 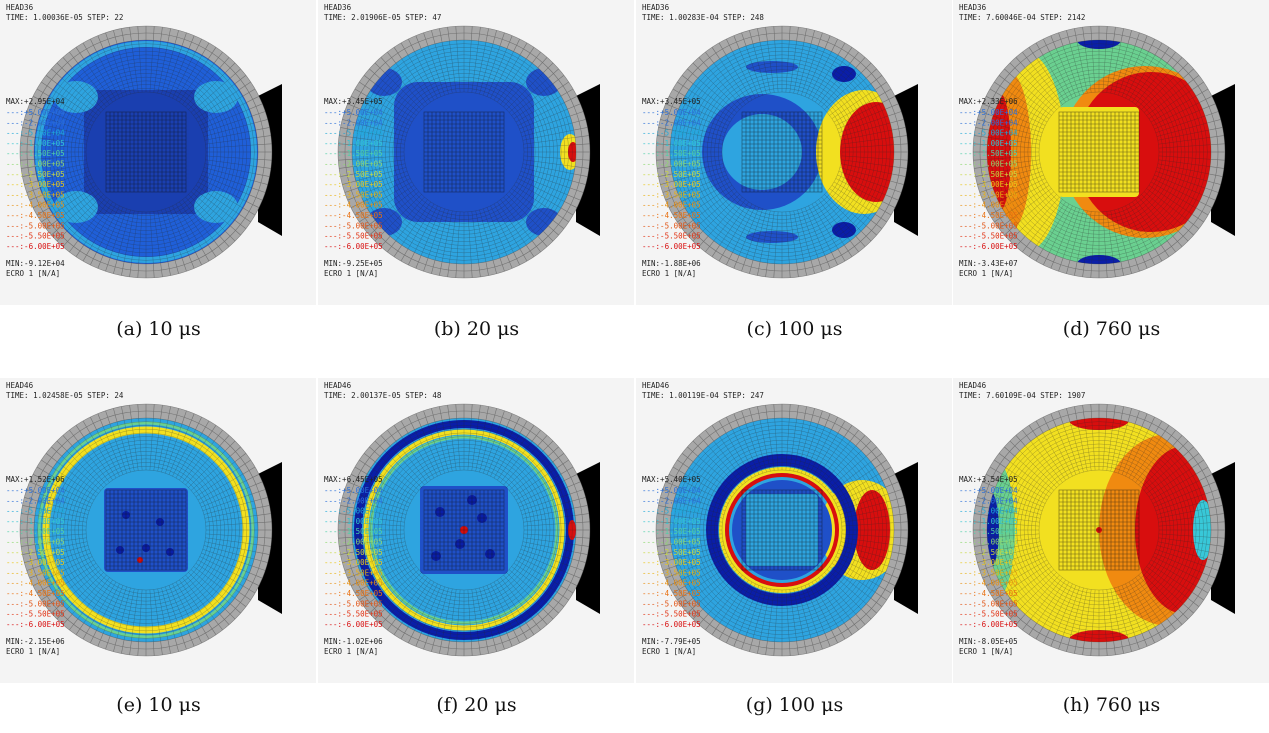 What do you see at coordinates (703, 17) in the screenshot?
I see `time-step-readout: TIME: 1.00283E-04 STEP: 248` at bounding box center [703, 17].